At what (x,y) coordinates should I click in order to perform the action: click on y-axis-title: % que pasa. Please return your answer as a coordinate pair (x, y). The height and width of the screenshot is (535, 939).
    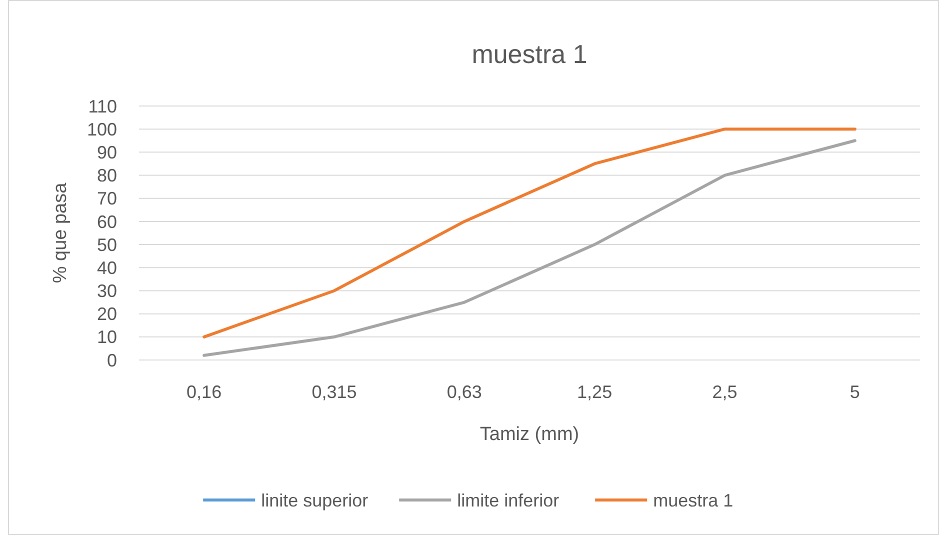
    Looking at the image, I should click on (60, 233).